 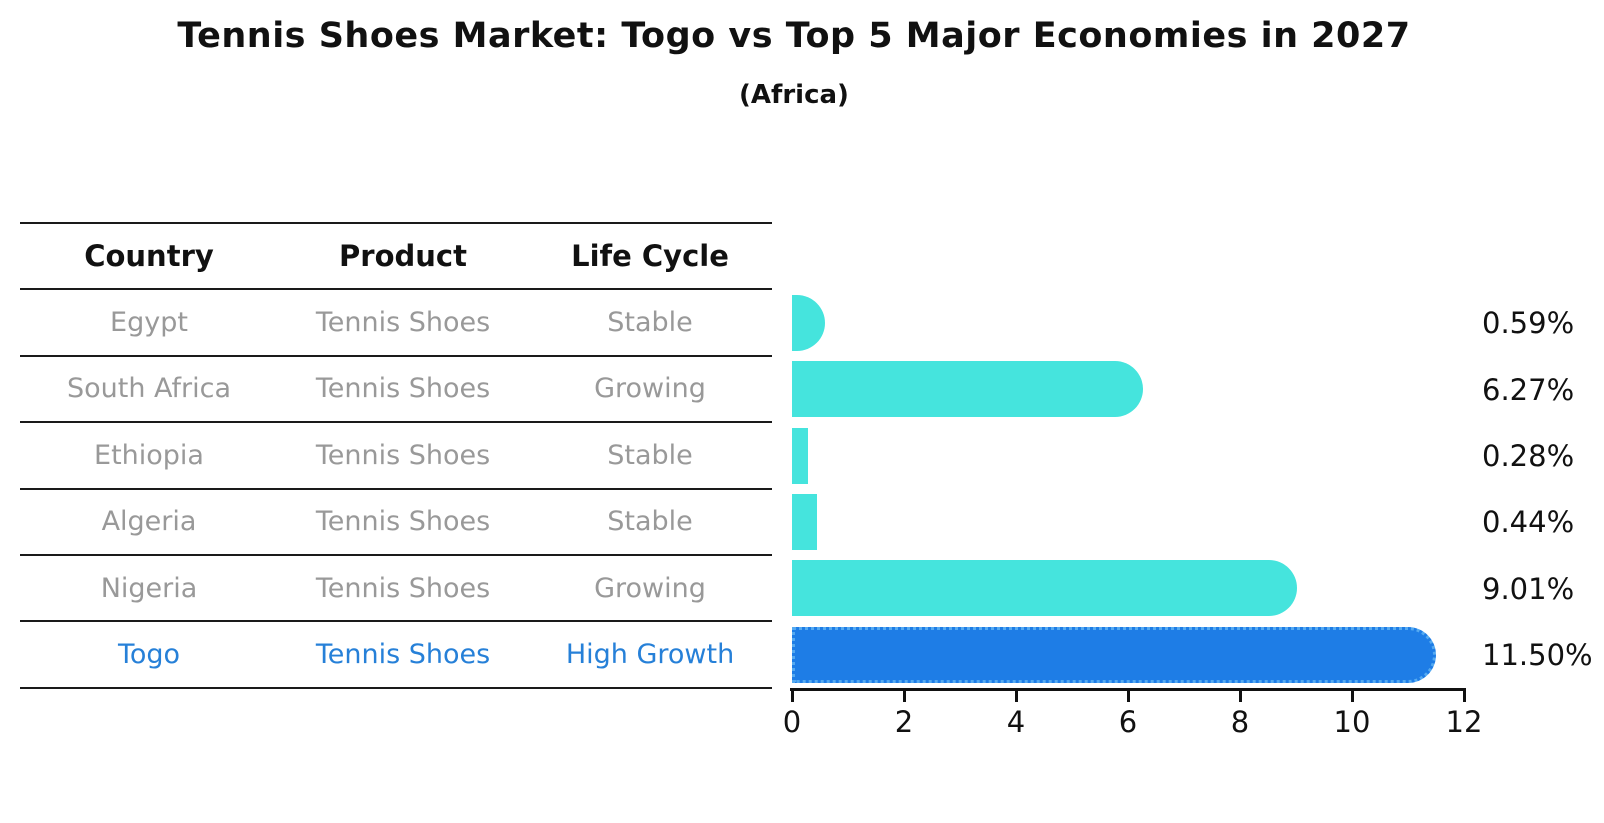 I want to click on bar-slot-togo, so click(x=1128, y=655).